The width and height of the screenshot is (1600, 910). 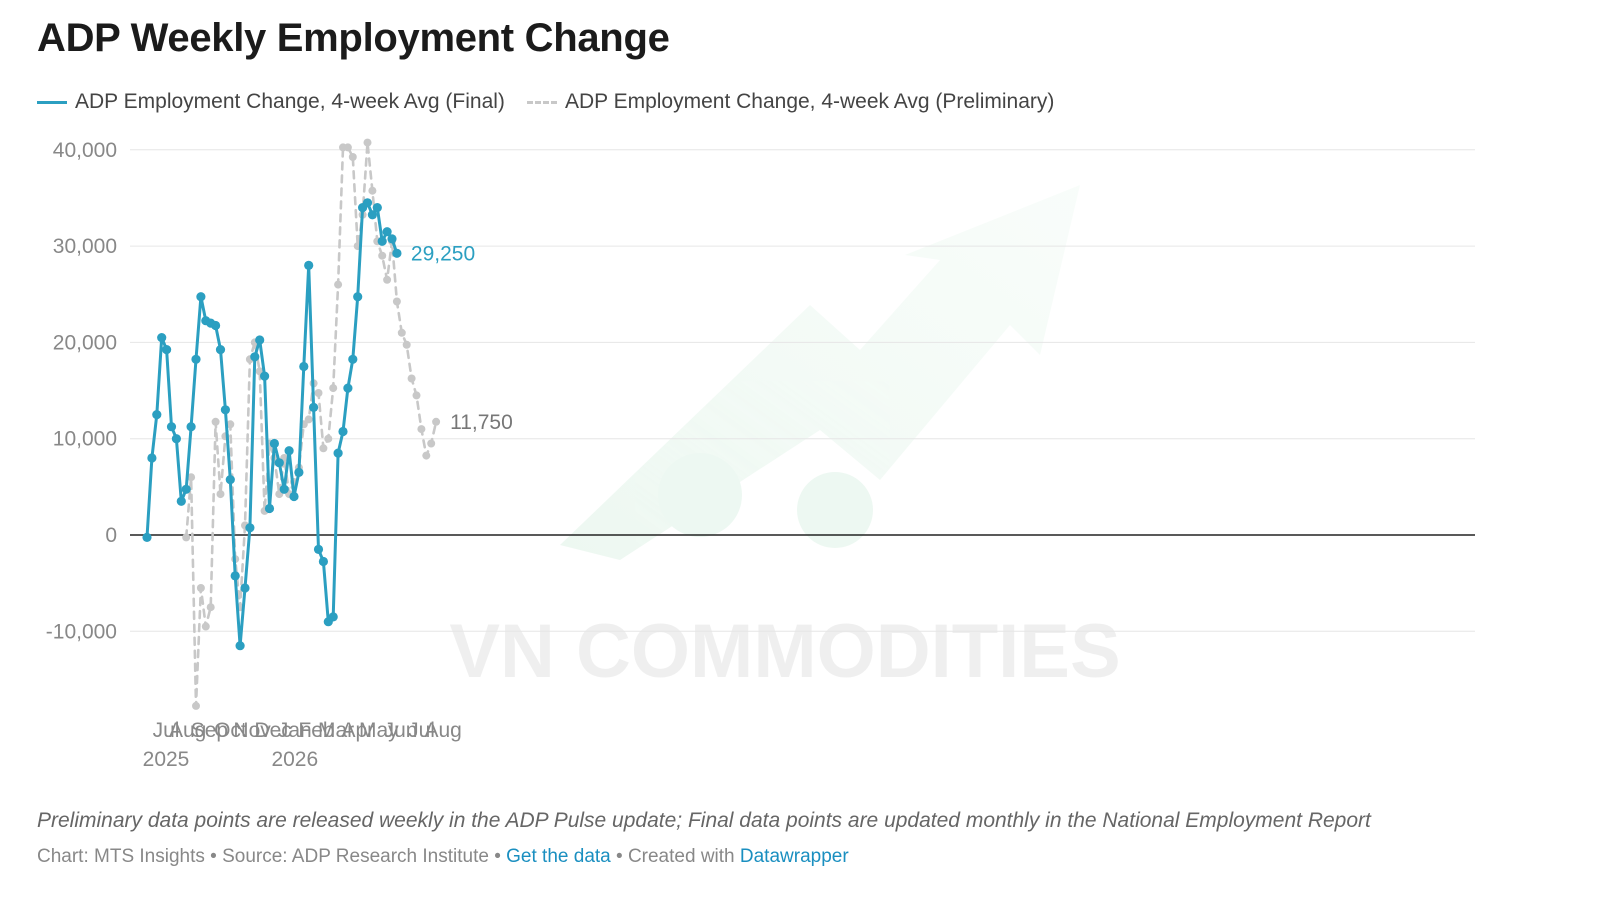 What do you see at coordinates (443, 253) in the screenshot?
I see `end-label-final: 29,250` at bounding box center [443, 253].